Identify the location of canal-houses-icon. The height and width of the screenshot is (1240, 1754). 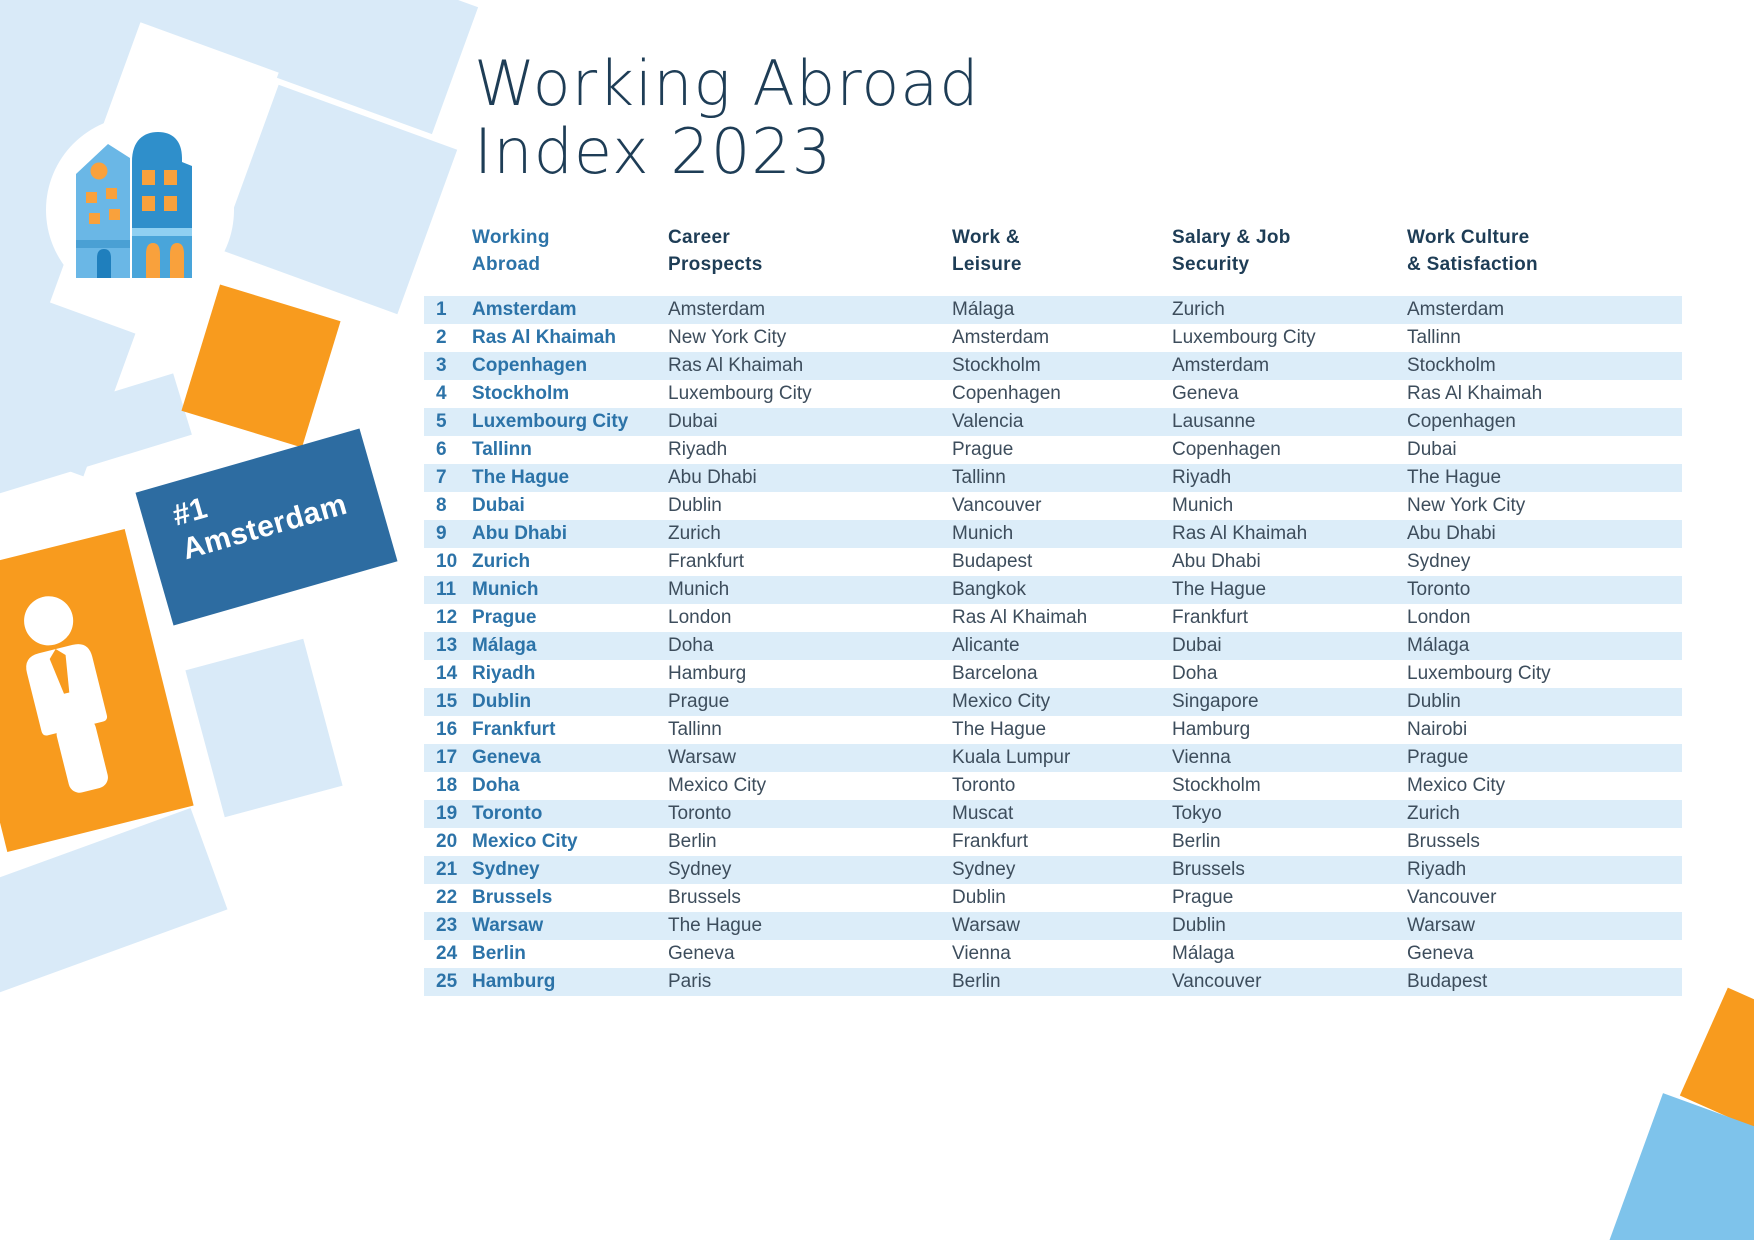
(134, 205).